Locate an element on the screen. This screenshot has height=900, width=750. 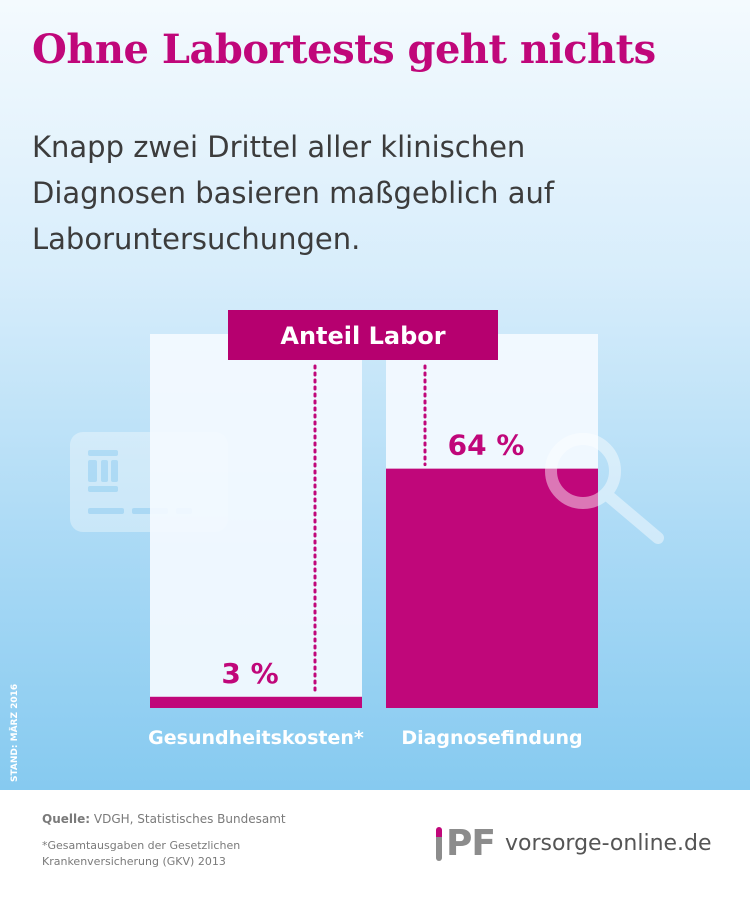
date-stamp: STAND: MÄRZ 2016 is located at coordinates (15, 732).